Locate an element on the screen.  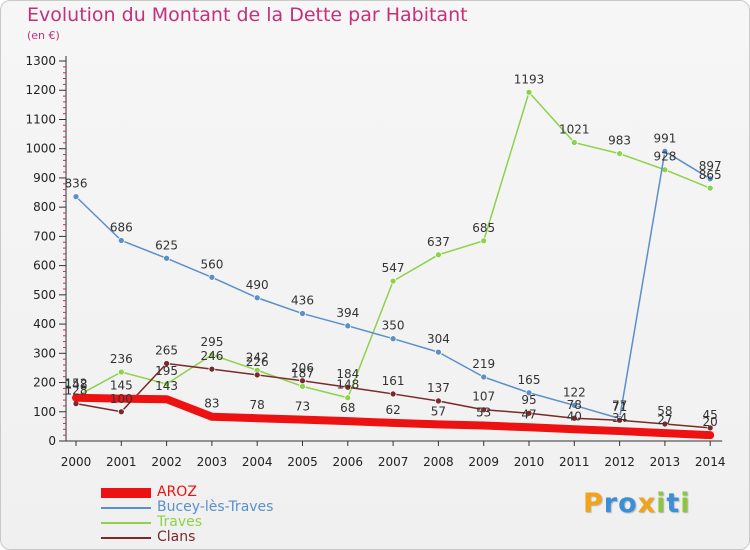
data-label-clans: 226 is located at coordinates (257, 362).